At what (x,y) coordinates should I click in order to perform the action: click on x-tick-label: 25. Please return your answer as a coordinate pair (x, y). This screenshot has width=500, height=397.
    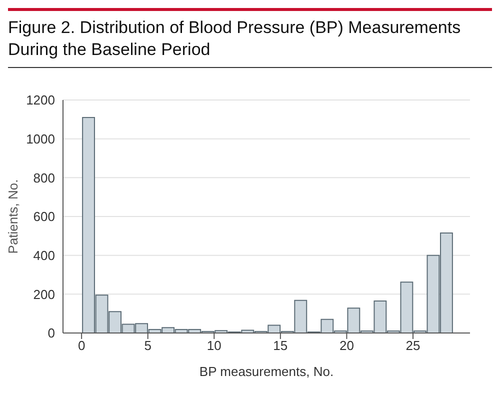
    Looking at the image, I should click on (413, 346).